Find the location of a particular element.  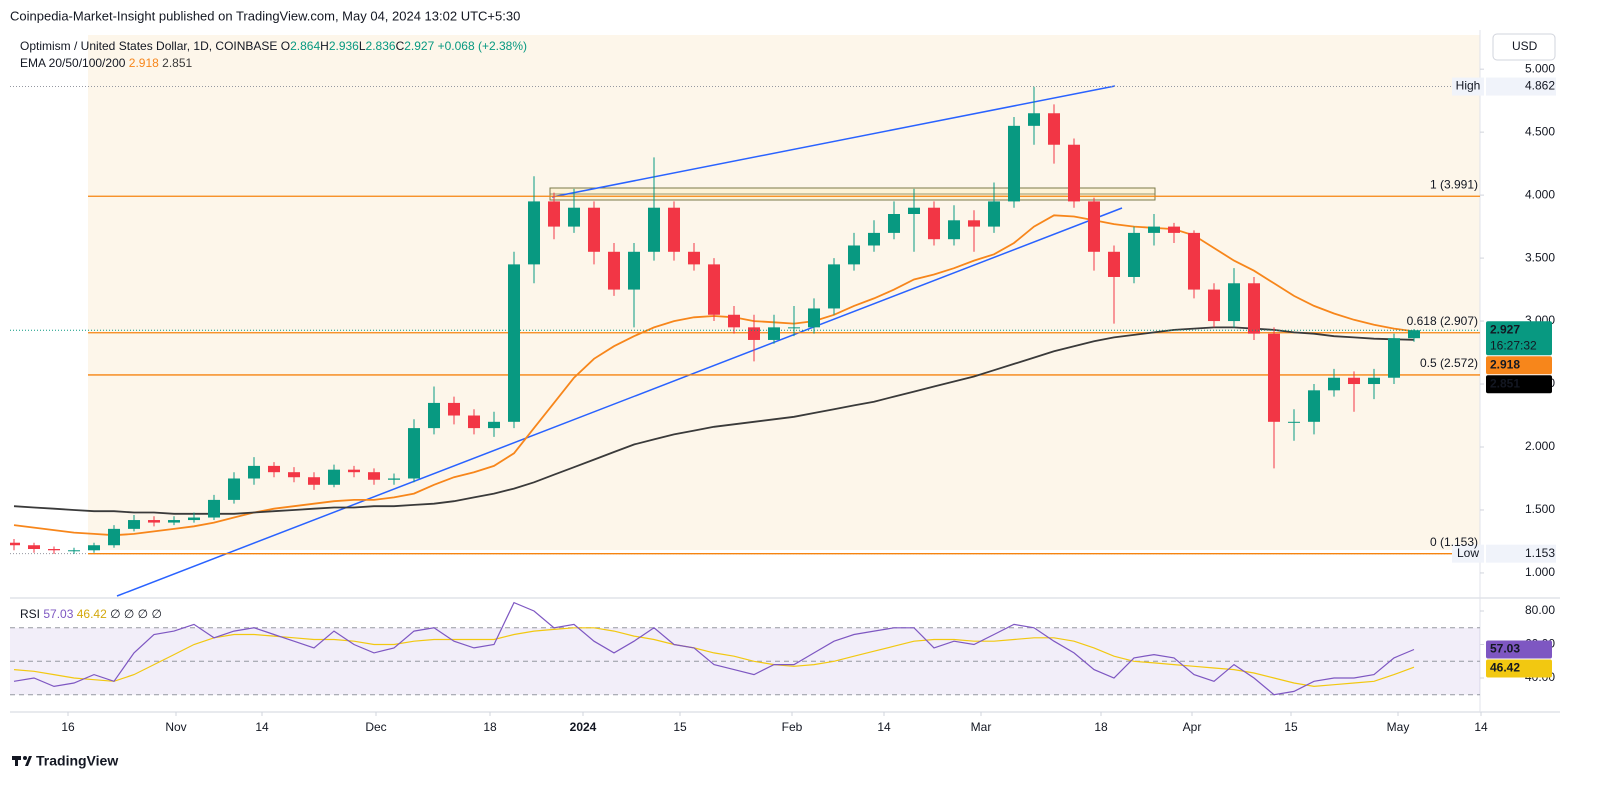

indicator-row: EMA 20/50/100/200 2.918 2.851 is located at coordinates (106, 63).